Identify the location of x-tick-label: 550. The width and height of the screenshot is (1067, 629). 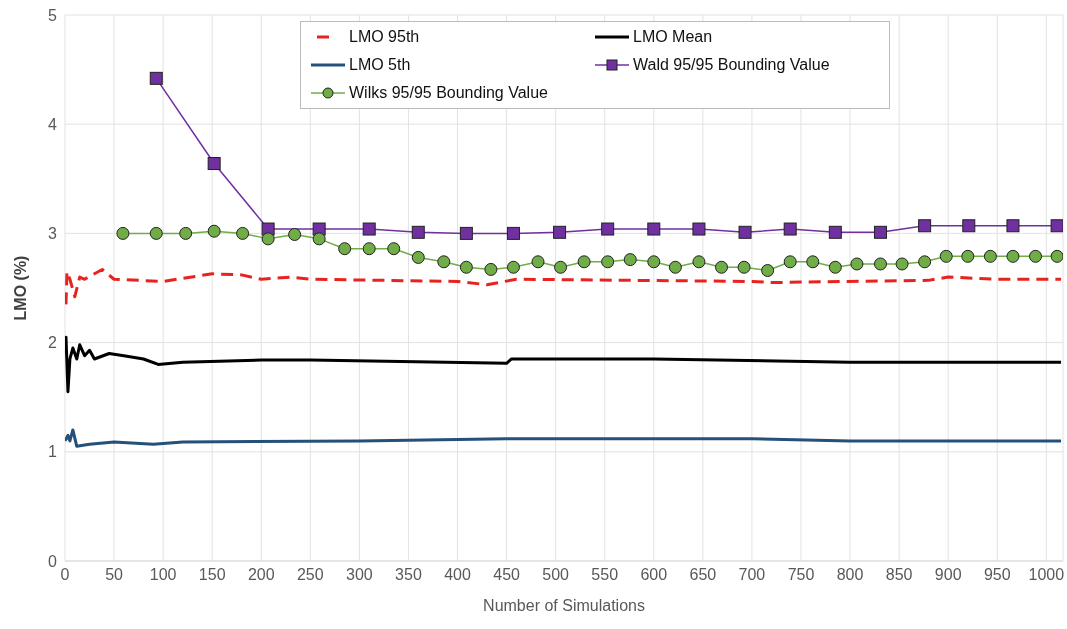
(605, 575).